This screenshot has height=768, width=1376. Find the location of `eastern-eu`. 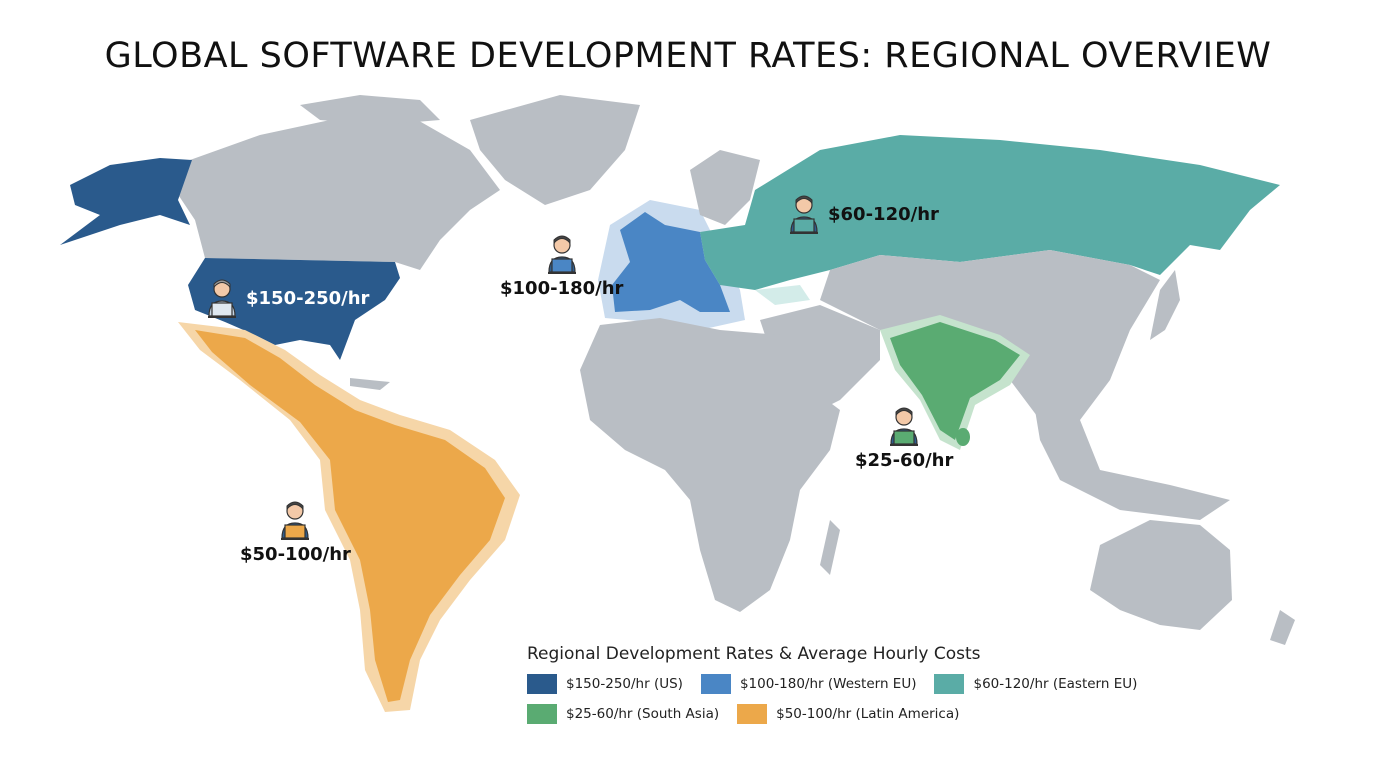

eastern-eu is located at coordinates (990, 212).